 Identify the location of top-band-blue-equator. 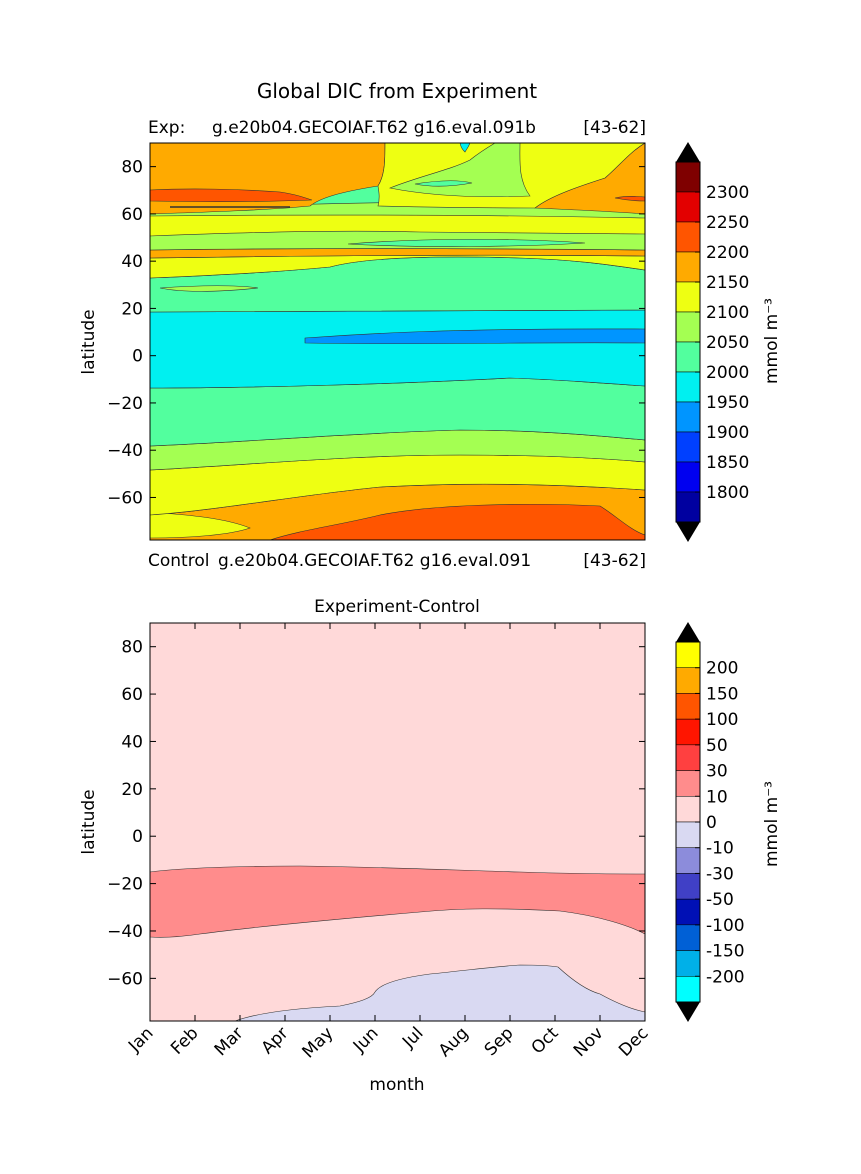
(474, 336).